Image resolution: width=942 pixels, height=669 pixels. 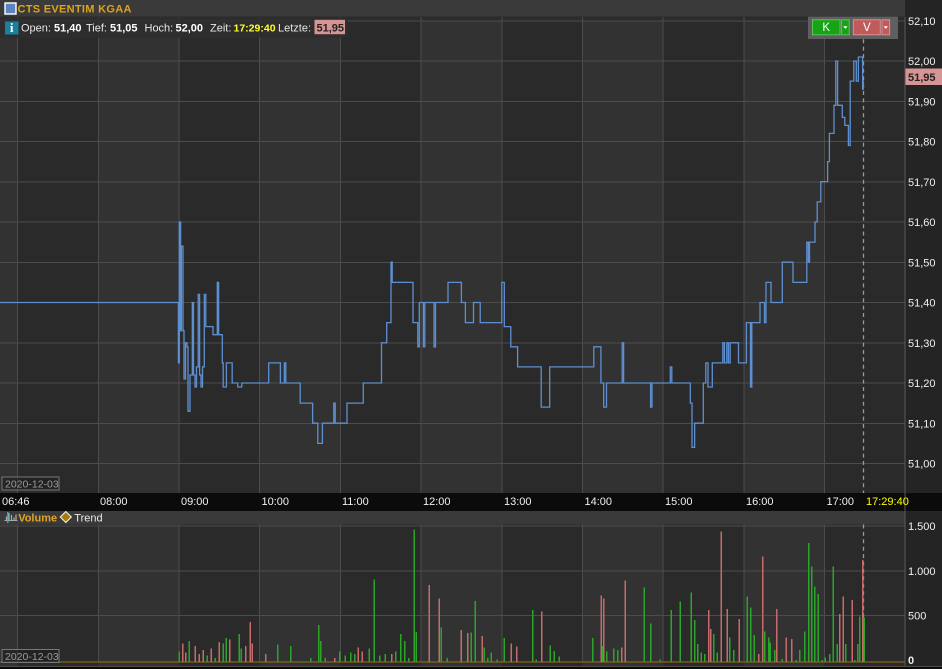 What do you see at coordinates (599, 502) in the screenshot?
I see `svg-text: 14:00` at bounding box center [599, 502].